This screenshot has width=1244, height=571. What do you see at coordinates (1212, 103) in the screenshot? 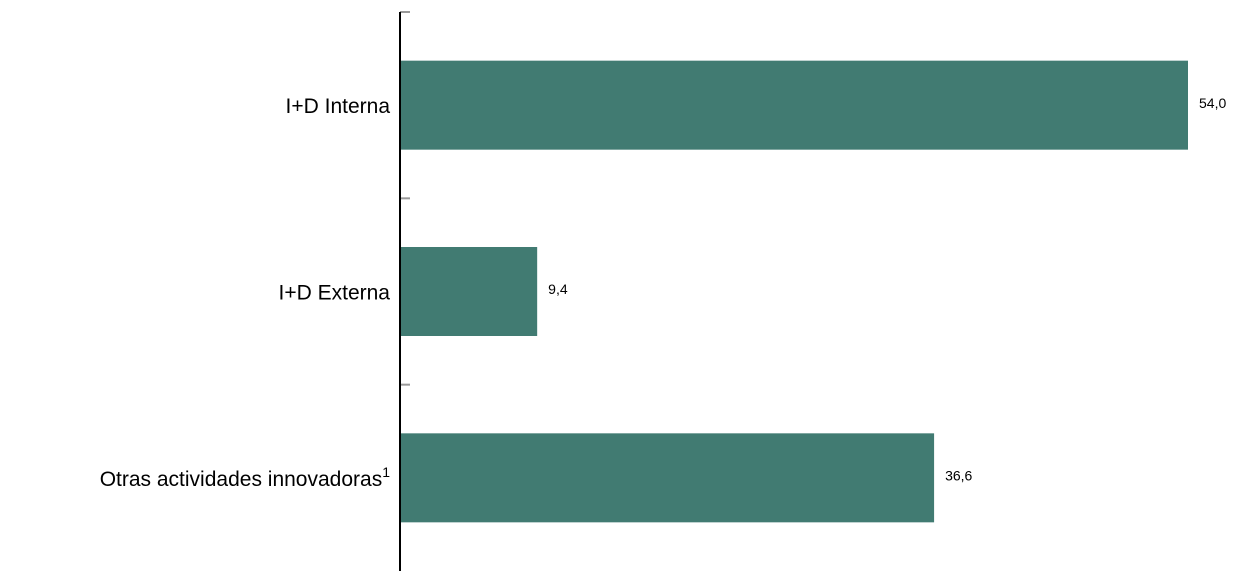
I see `data-label: 54,0` at bounding box center [1212, 103].